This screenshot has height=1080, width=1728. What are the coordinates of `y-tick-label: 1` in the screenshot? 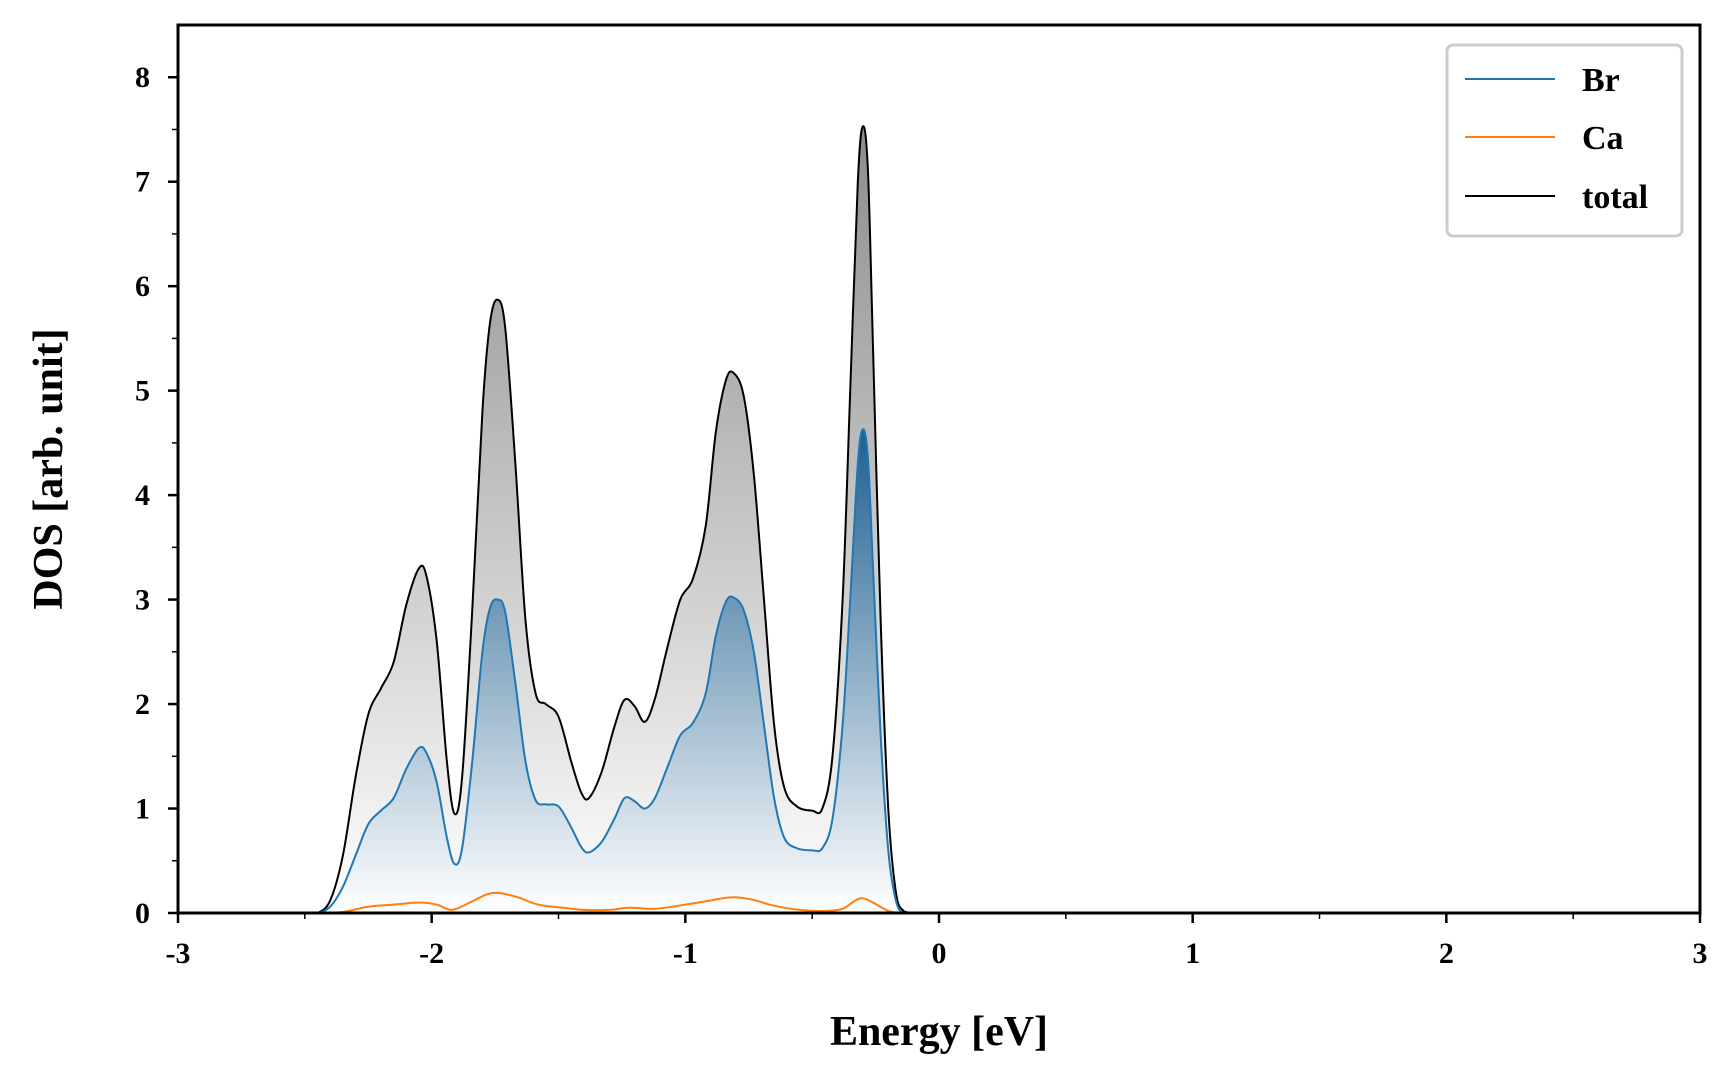 It's located at (142, 809).